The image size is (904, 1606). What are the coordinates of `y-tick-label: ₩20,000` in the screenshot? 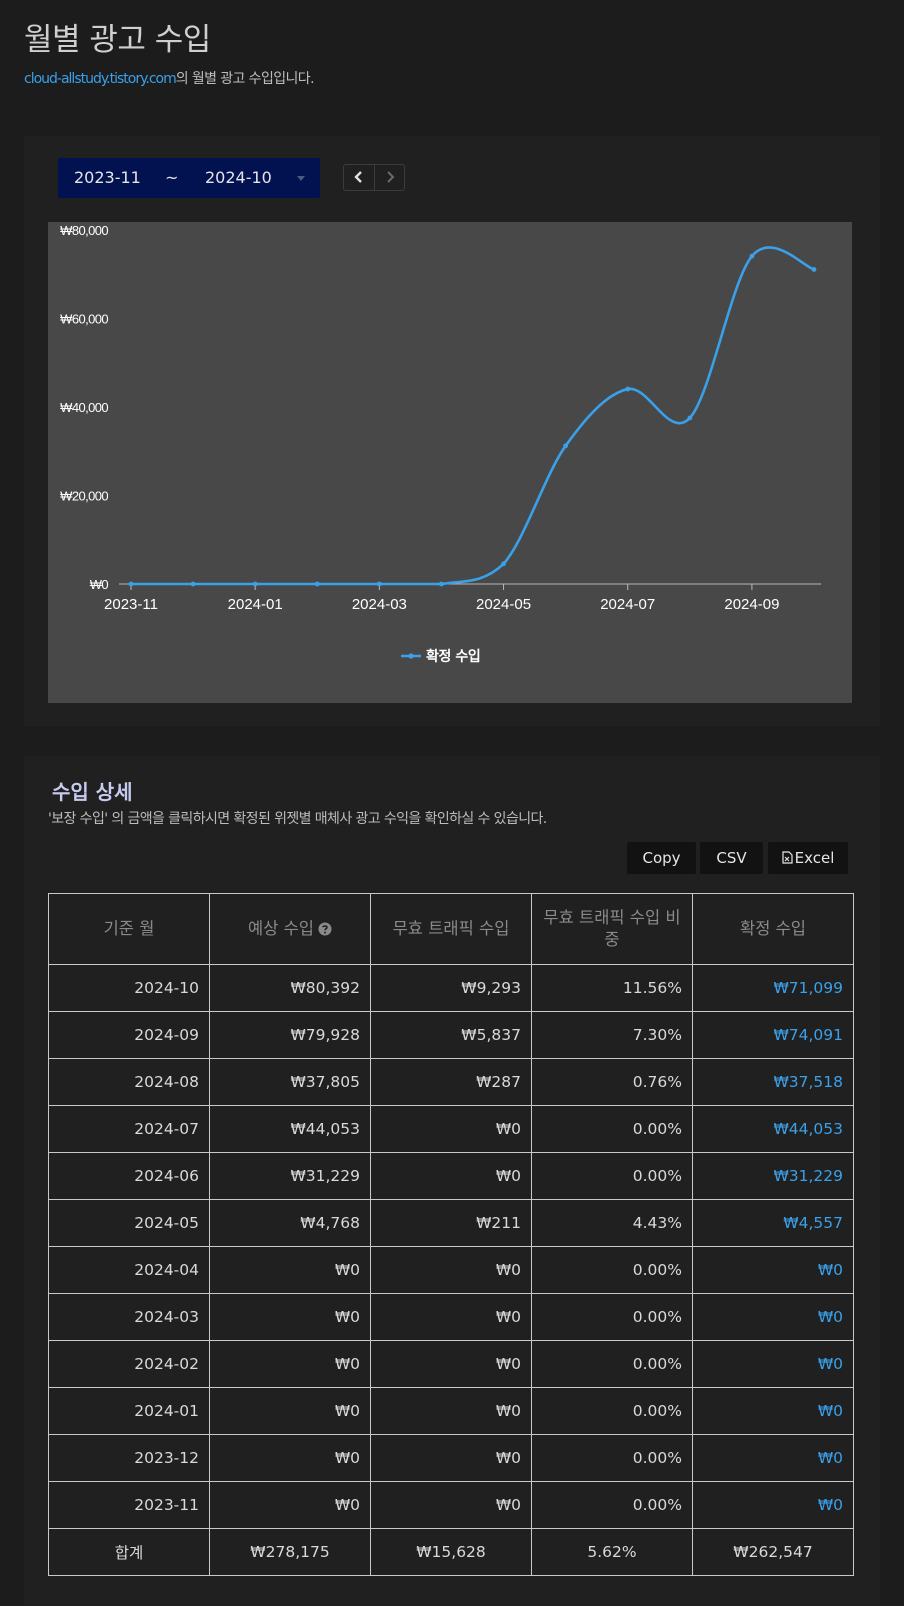 It's located at (84, 496).